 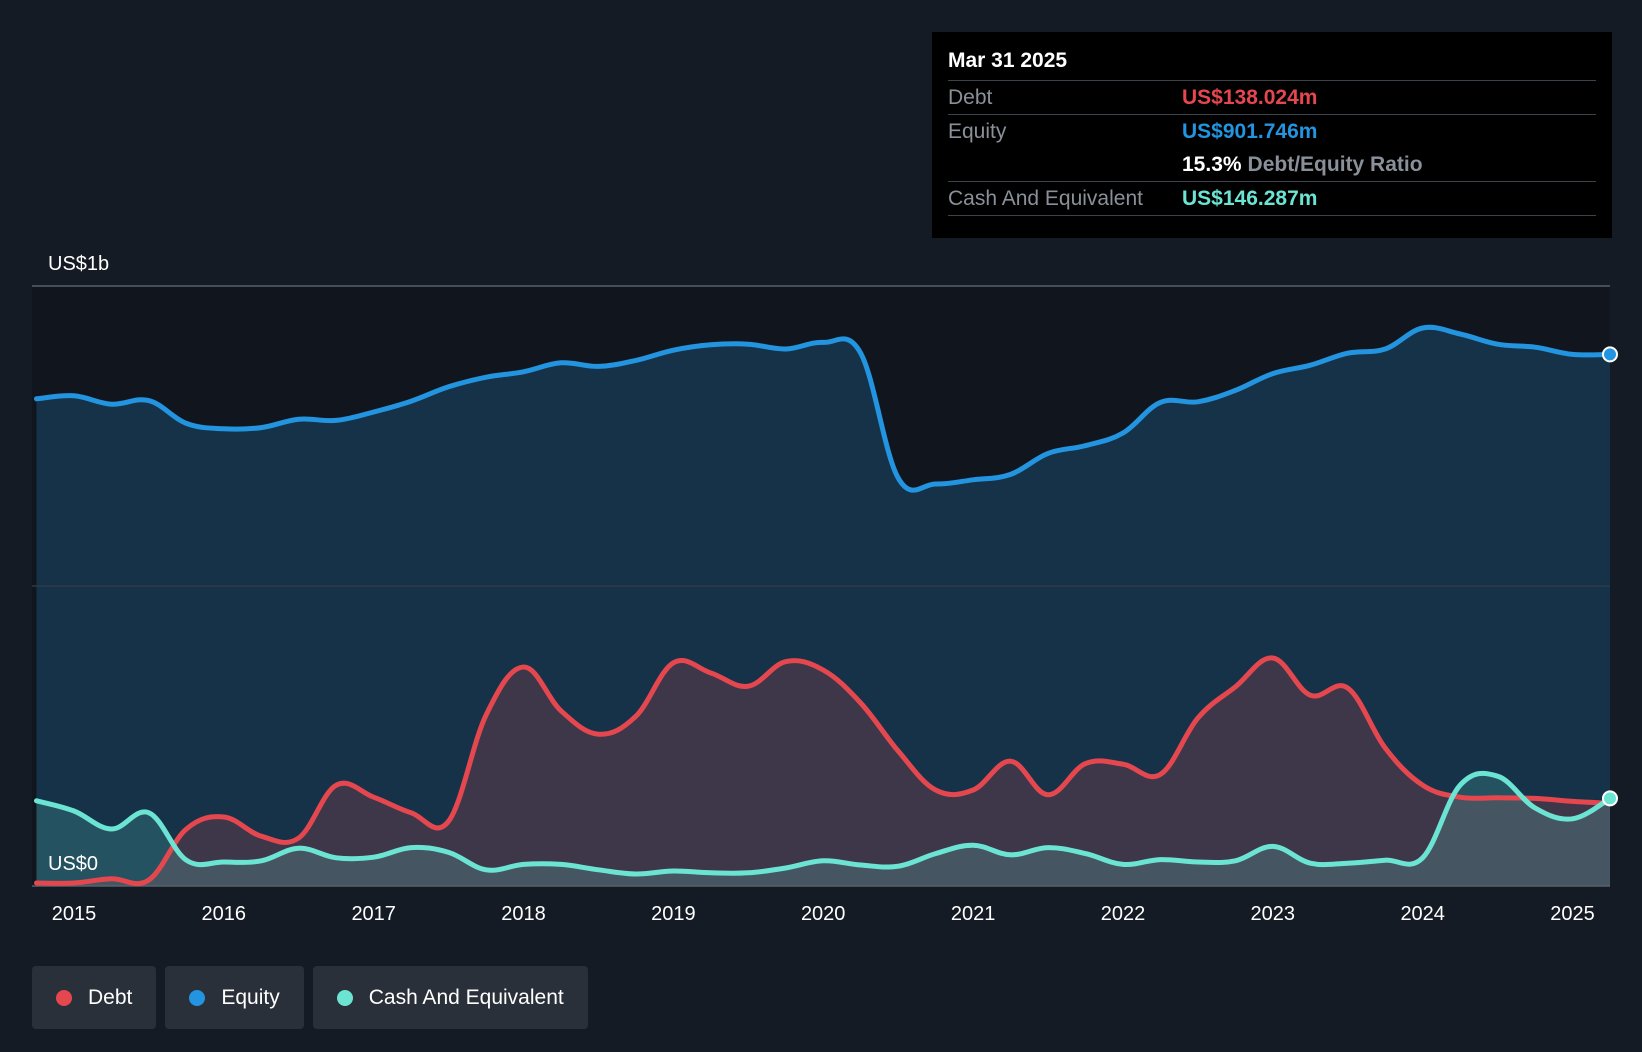 What do you see at coordinates (73, 864) in the screenshot?
I see `y-axis-label-bottom: US$0` at bounding box center [73, 864].